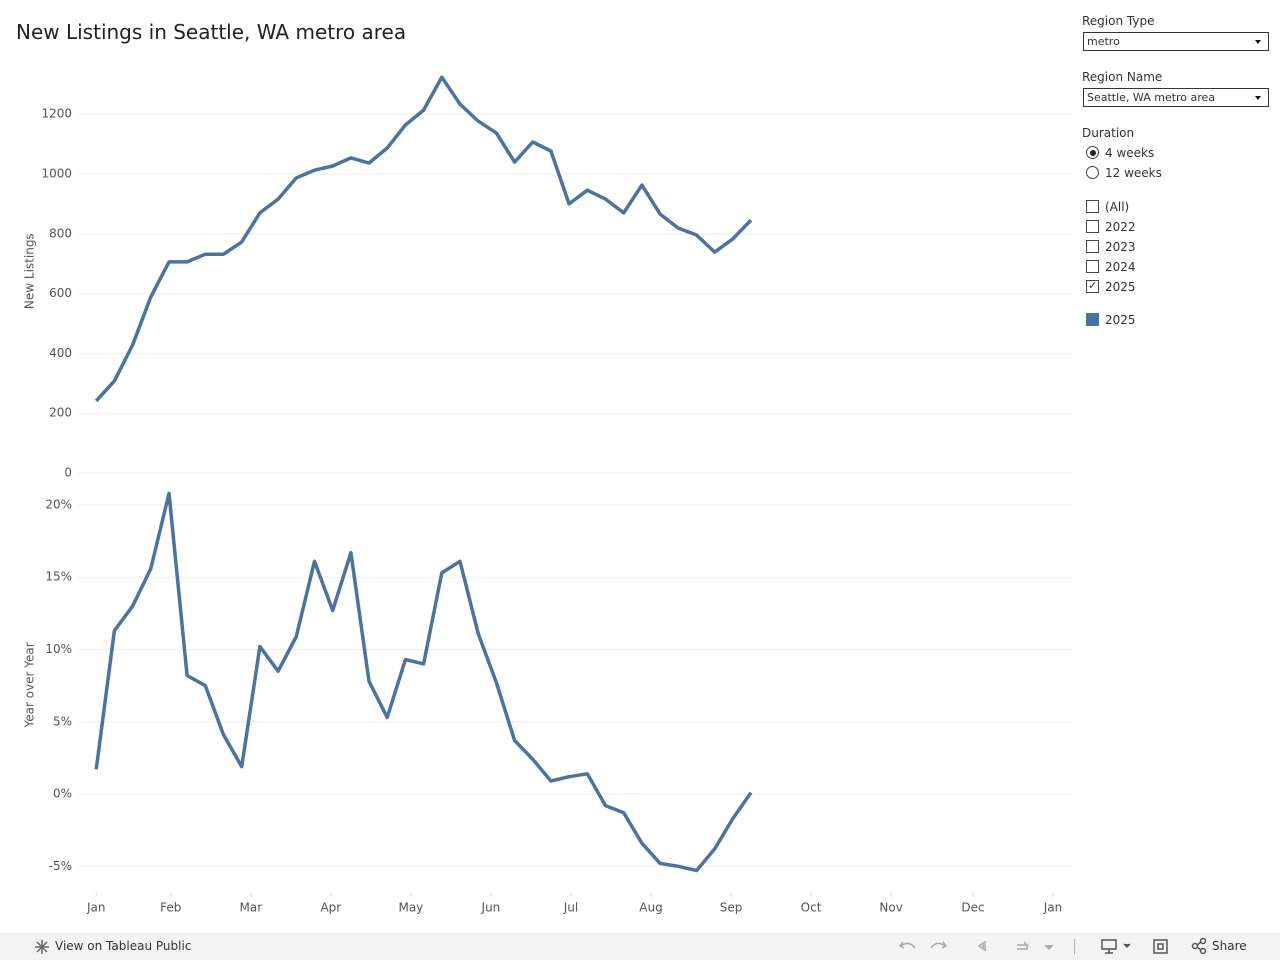 The image size is (1280, 960). Describe the element at coordinates (62, 794) in the screenshot. I see `y-tick-label: 0%` at that location.